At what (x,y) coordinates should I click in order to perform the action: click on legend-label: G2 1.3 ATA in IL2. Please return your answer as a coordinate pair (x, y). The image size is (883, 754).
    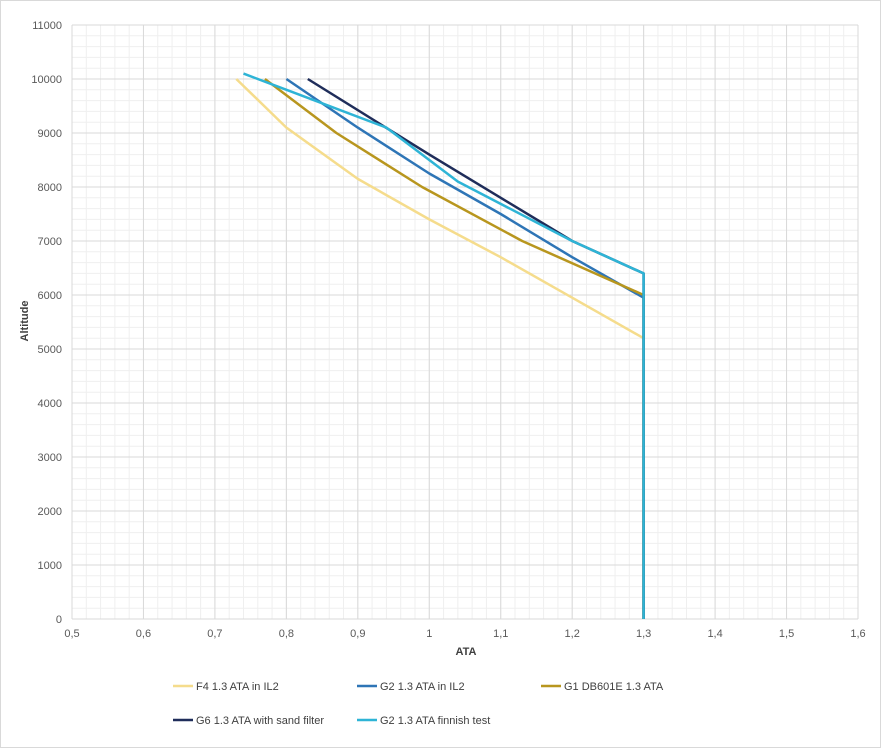
    Looking at the image, I should click on (422, 687).